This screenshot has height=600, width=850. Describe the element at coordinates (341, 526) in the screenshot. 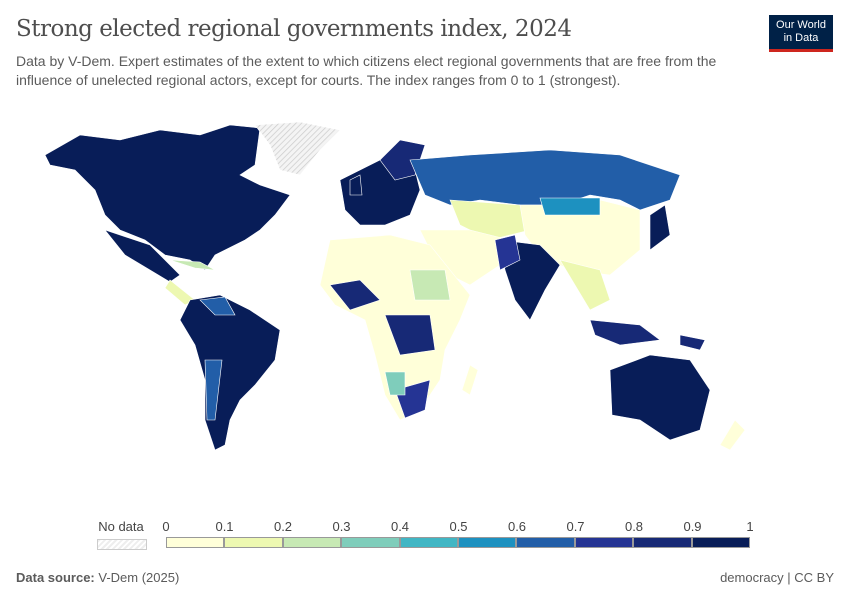

I see `legend-tick: 0.3` at that location.